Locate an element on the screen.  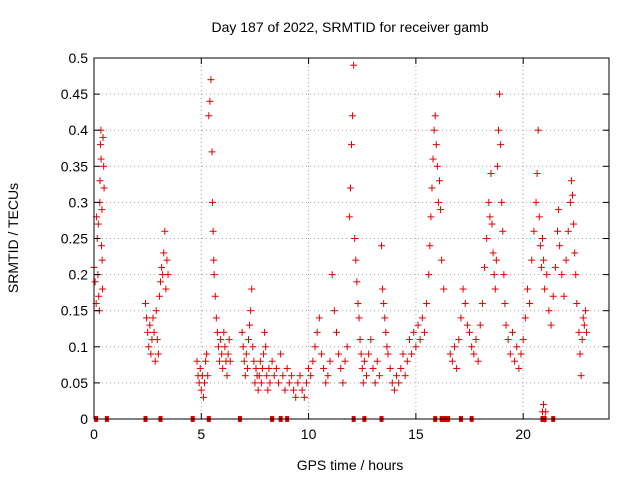
x-axis-label: GPS time / hours is located at coordinates (350, 465).